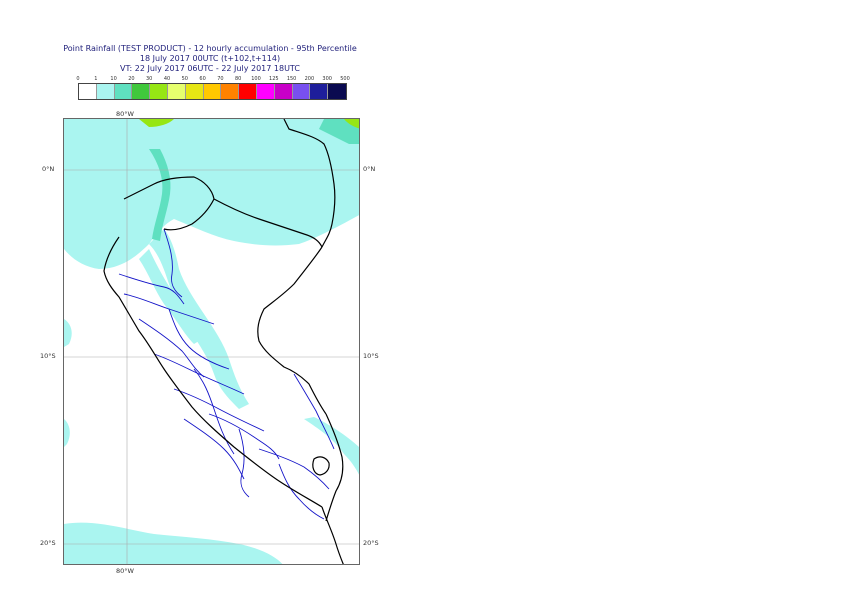 The width and height of the screenshot is (842, 596). Describe the element at coordinates (345, 79) in the screenshot. I see `legend-tick-label: 500` at that location.